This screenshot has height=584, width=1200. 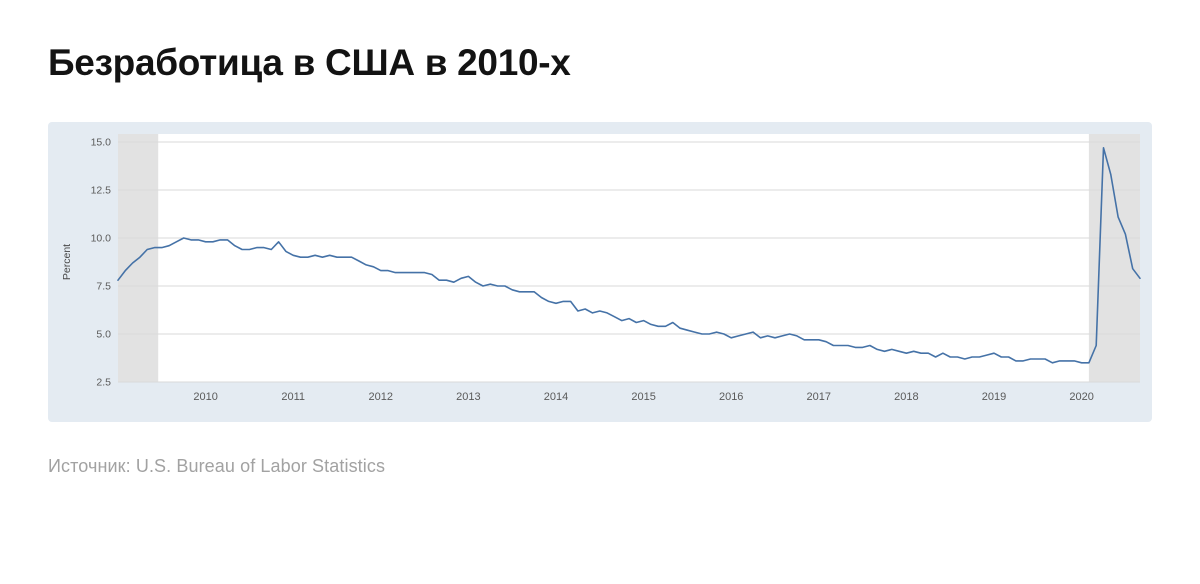 What do you see at coordinates (103, 383) in the screenshot?
I see `y-axis-tick-label: 2.5` at bounding box center [103, 383].